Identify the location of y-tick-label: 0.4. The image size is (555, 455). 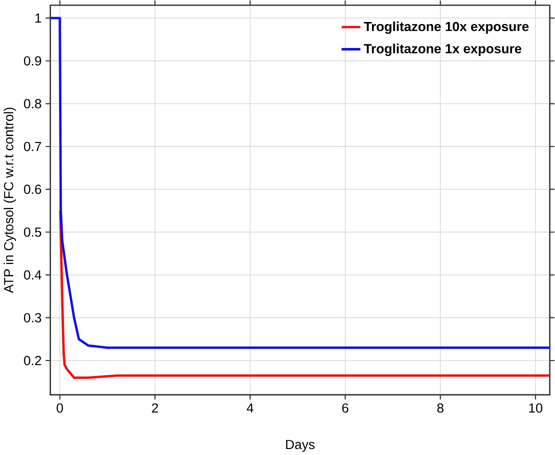
(33, 275).